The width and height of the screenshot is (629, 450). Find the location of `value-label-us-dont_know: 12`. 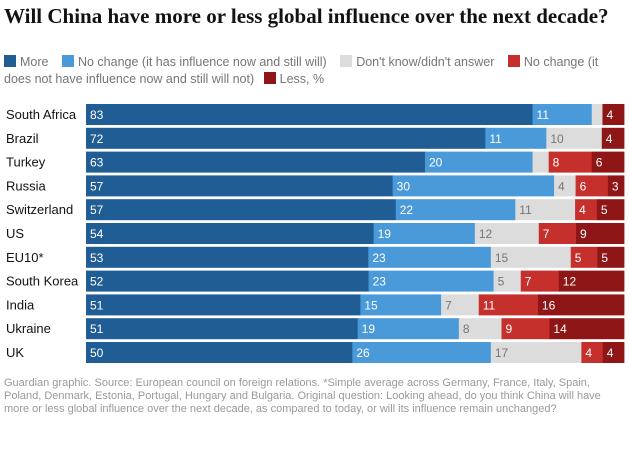

value-label-us-dont_know: 12 is located at coordinates (486, 234).